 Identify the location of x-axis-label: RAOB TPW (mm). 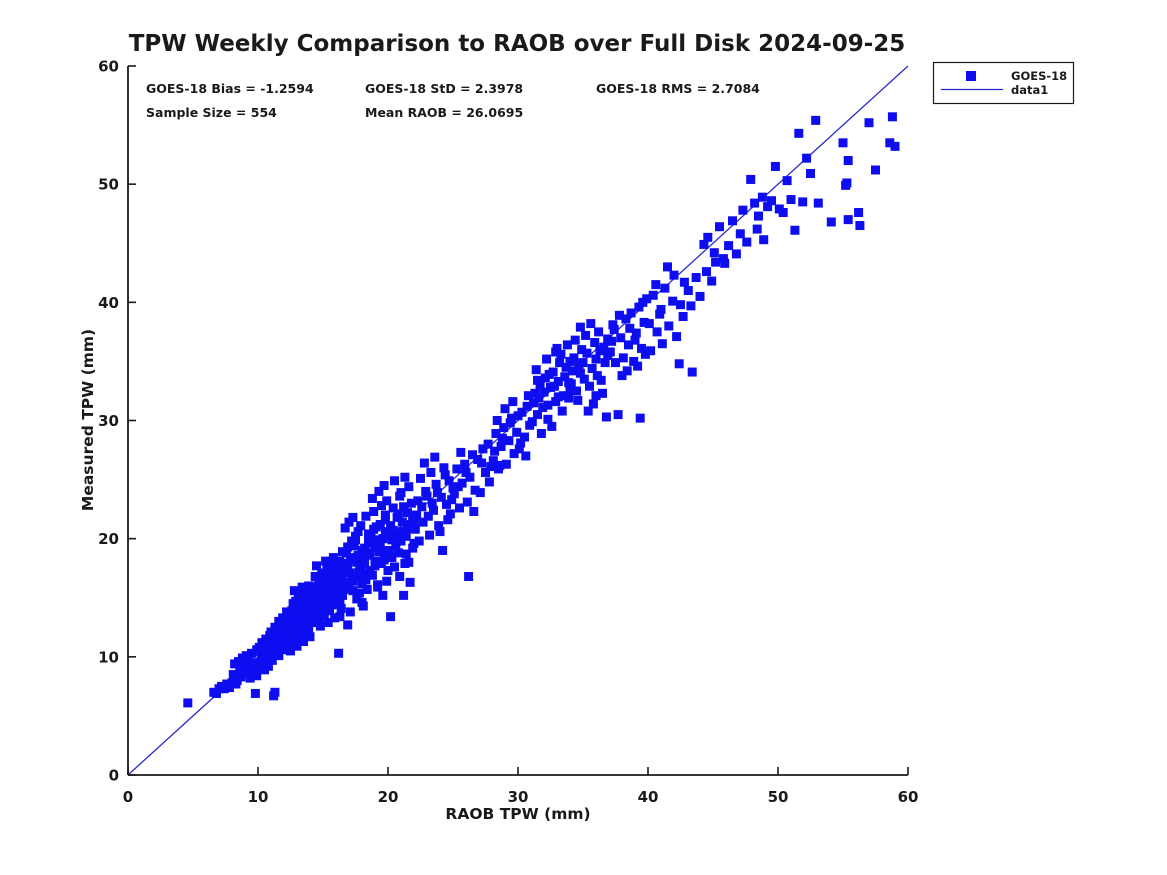
(517, 814).